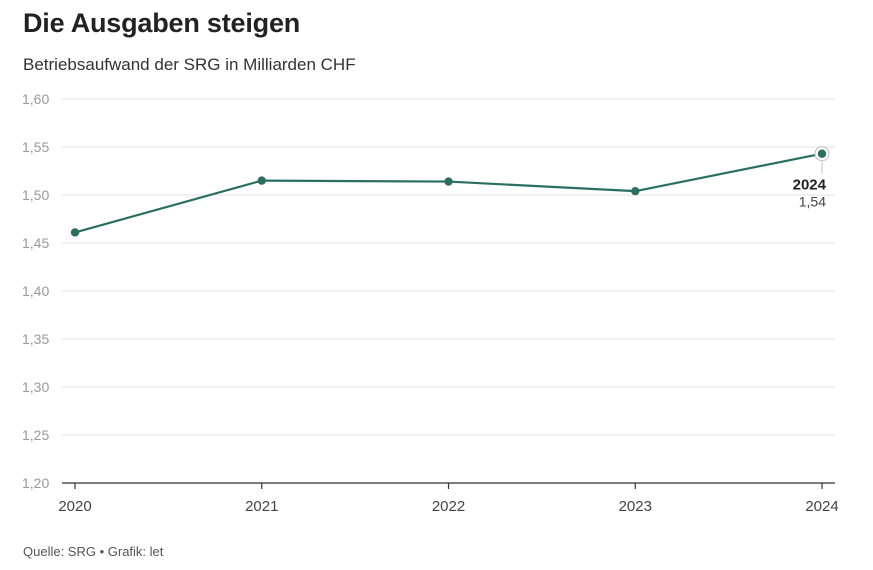 The height and width of the screenshot is (570, 873). I want to click on y-tick-label: 1,35, so click(35, 339).